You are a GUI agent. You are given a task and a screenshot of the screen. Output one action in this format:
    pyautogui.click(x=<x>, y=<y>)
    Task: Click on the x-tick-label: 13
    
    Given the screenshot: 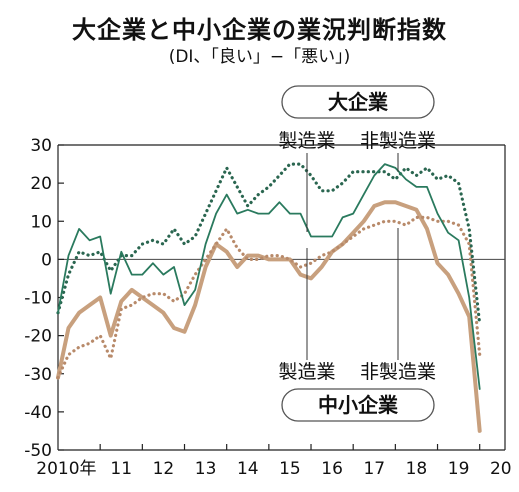 What is the action you would take?
    pyautogui.click(x=206, y=469)
    